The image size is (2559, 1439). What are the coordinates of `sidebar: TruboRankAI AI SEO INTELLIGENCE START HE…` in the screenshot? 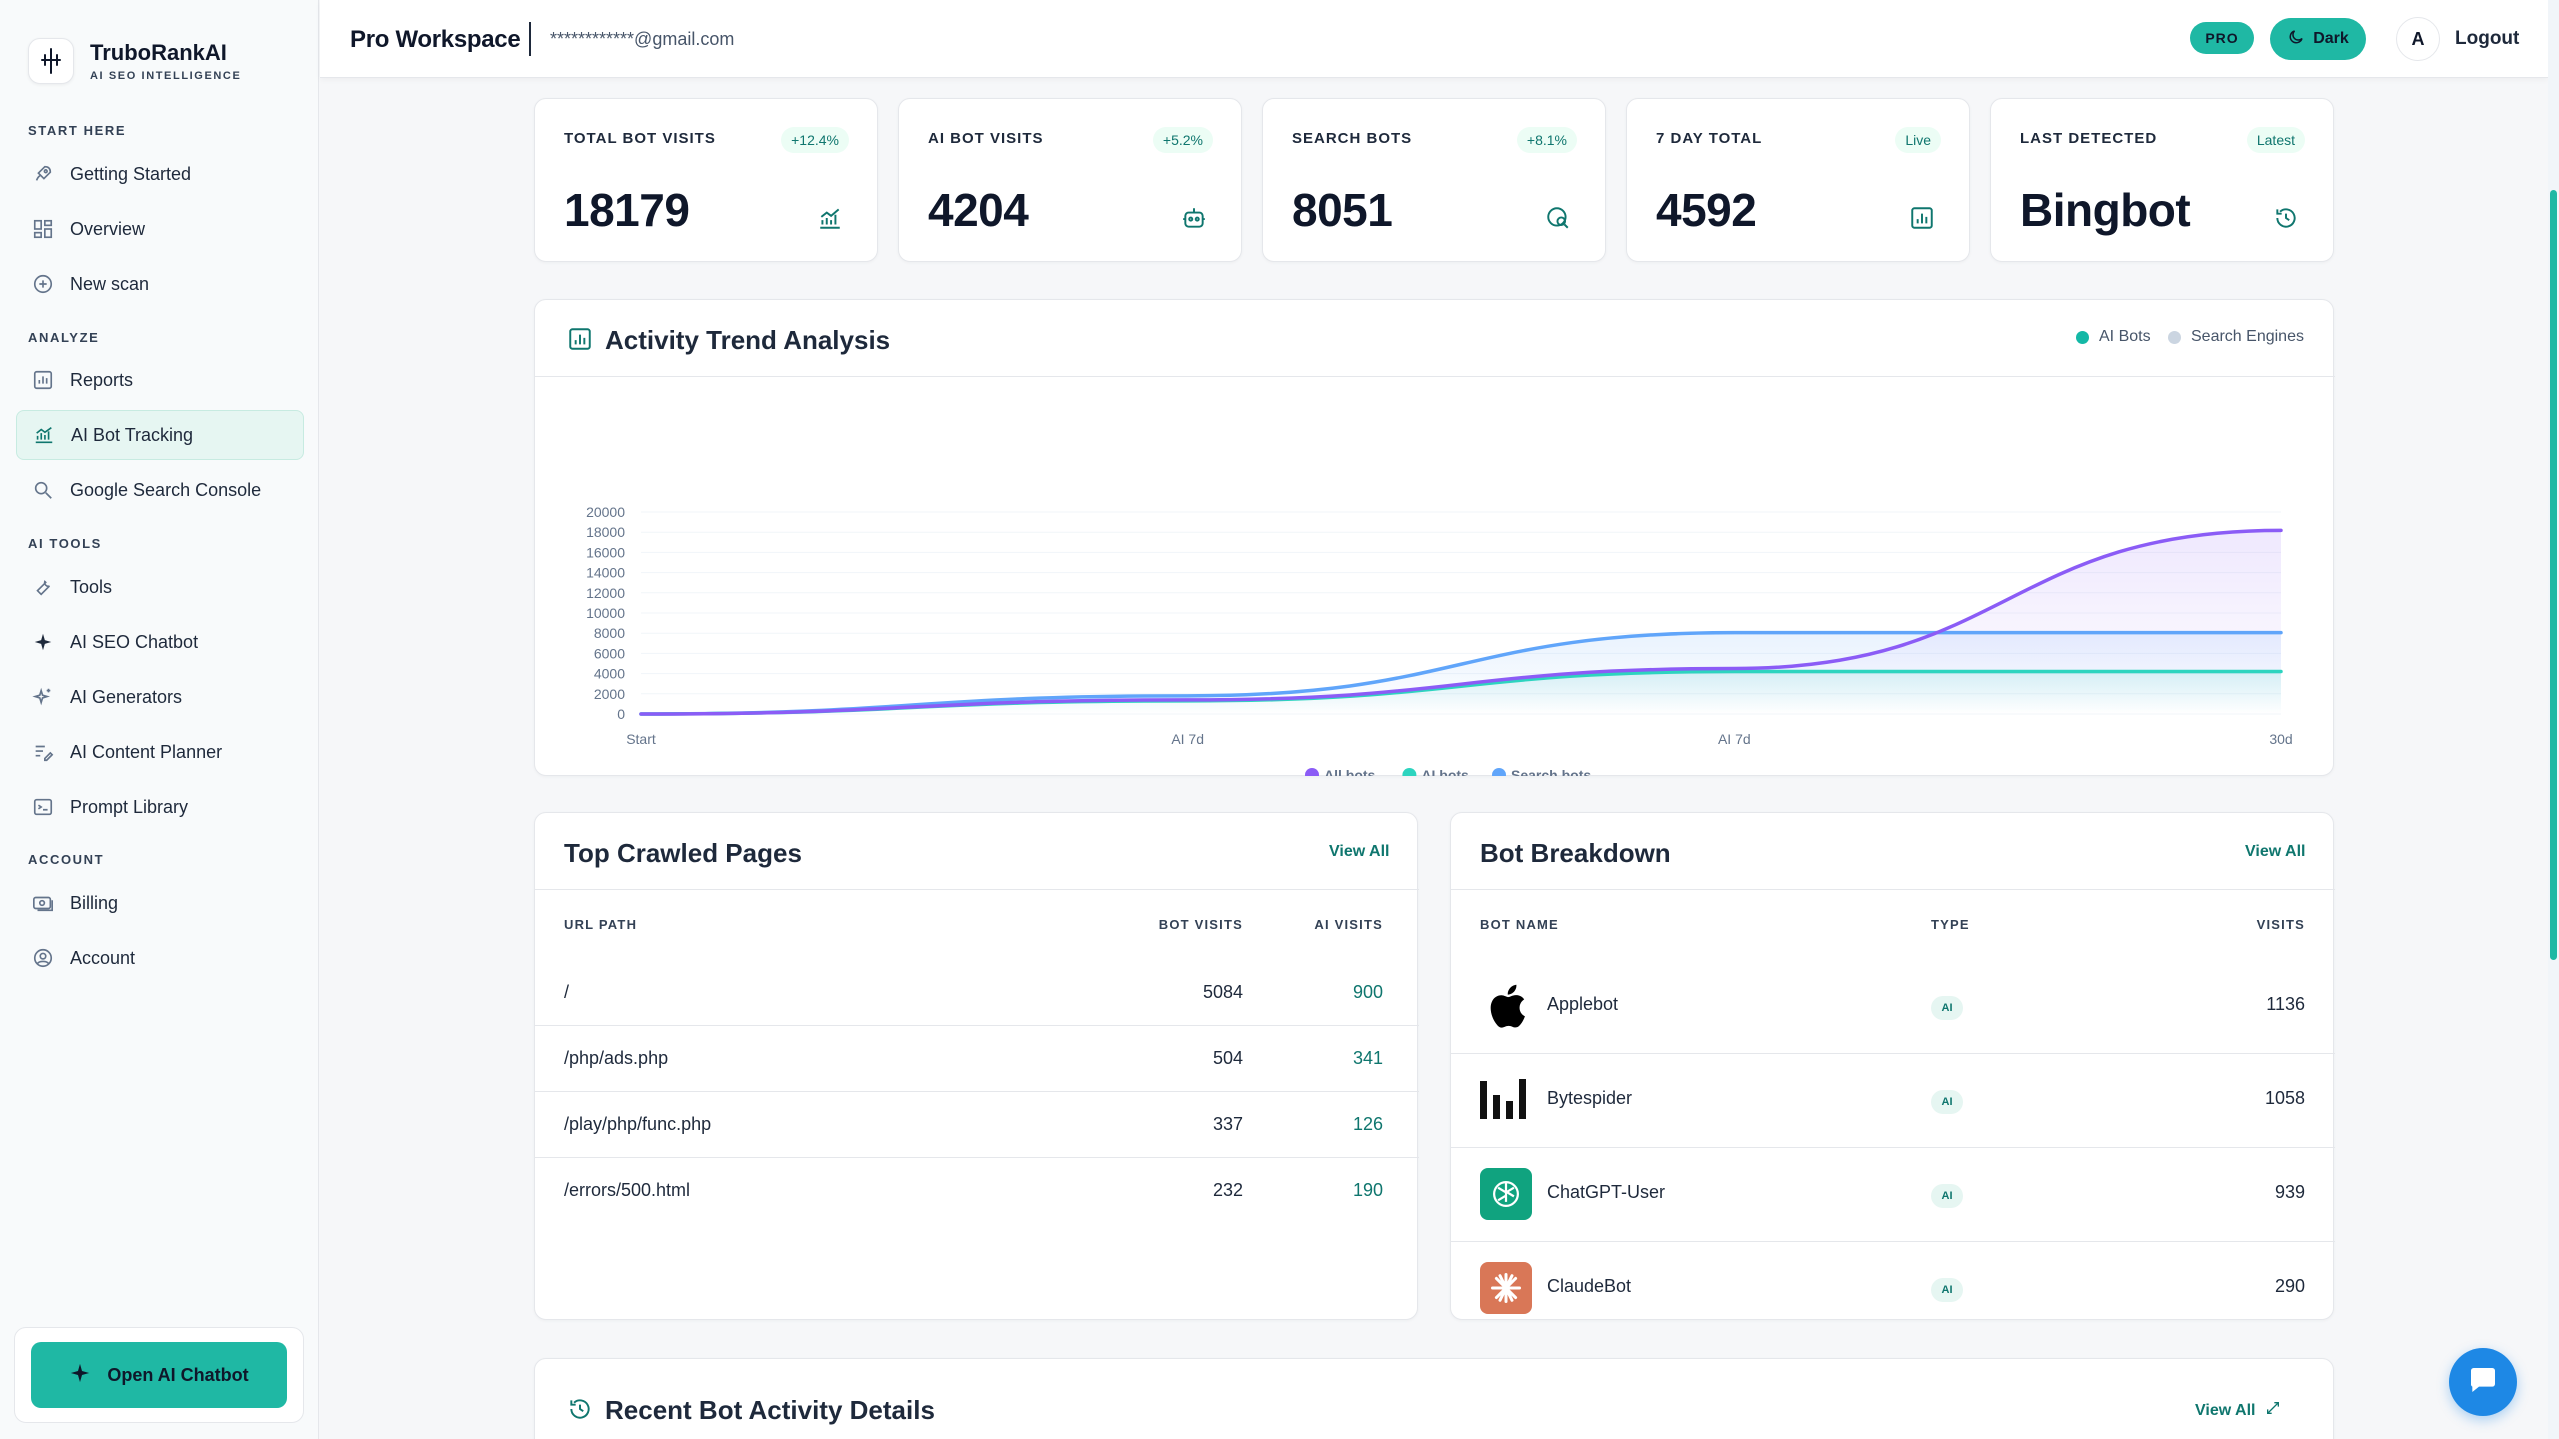 It's located at (159, 719).